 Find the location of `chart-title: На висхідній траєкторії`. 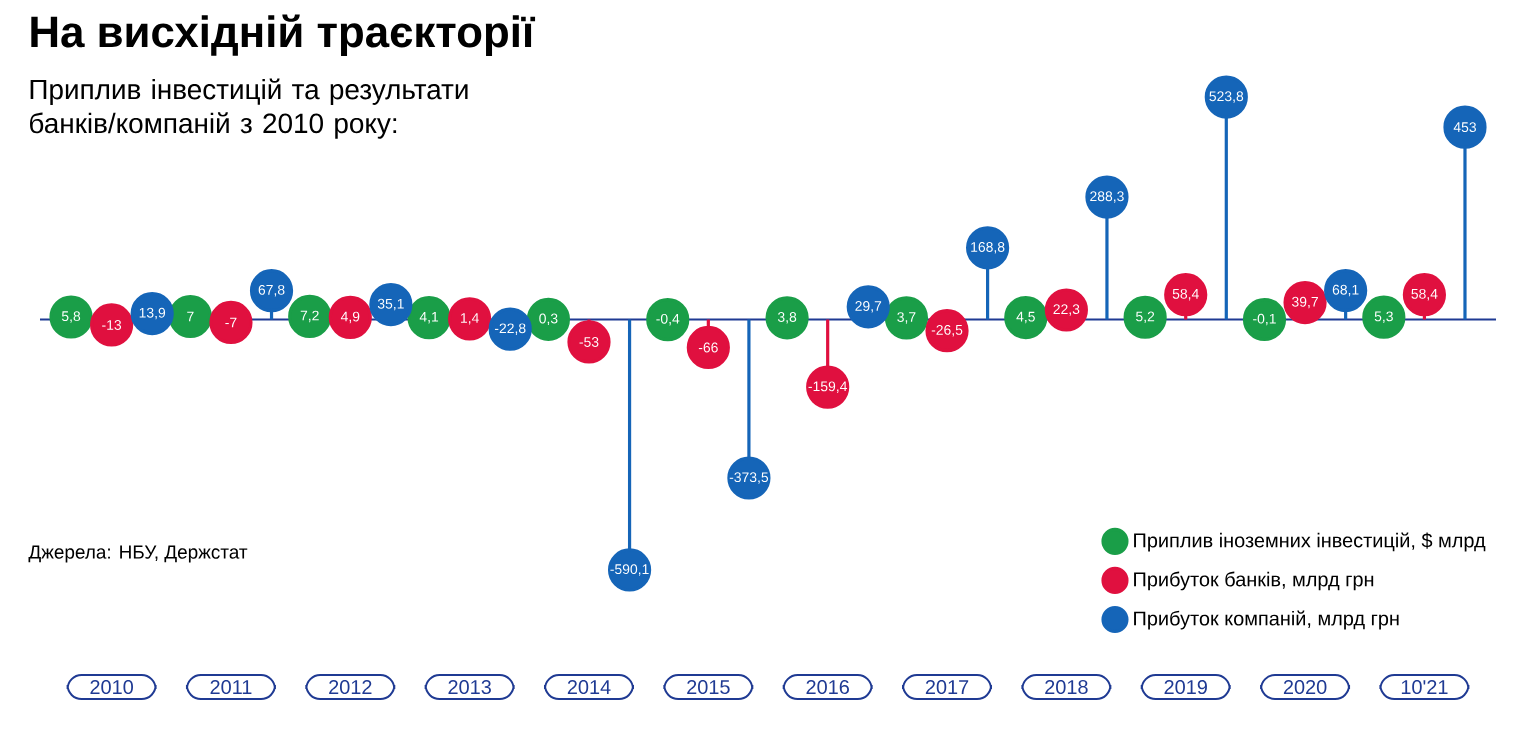

chart-title: На висхідній траєкторії is located at coordinates (283, 35).